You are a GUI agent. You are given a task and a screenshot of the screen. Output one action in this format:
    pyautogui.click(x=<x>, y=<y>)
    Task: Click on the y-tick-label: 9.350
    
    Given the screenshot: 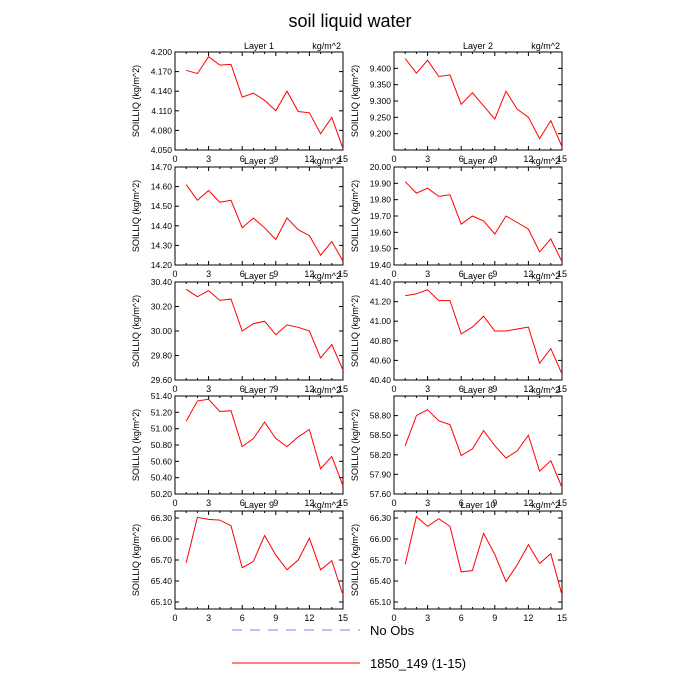 What is the action you would take?
    pyautogui.click(x=381, y=85)
    